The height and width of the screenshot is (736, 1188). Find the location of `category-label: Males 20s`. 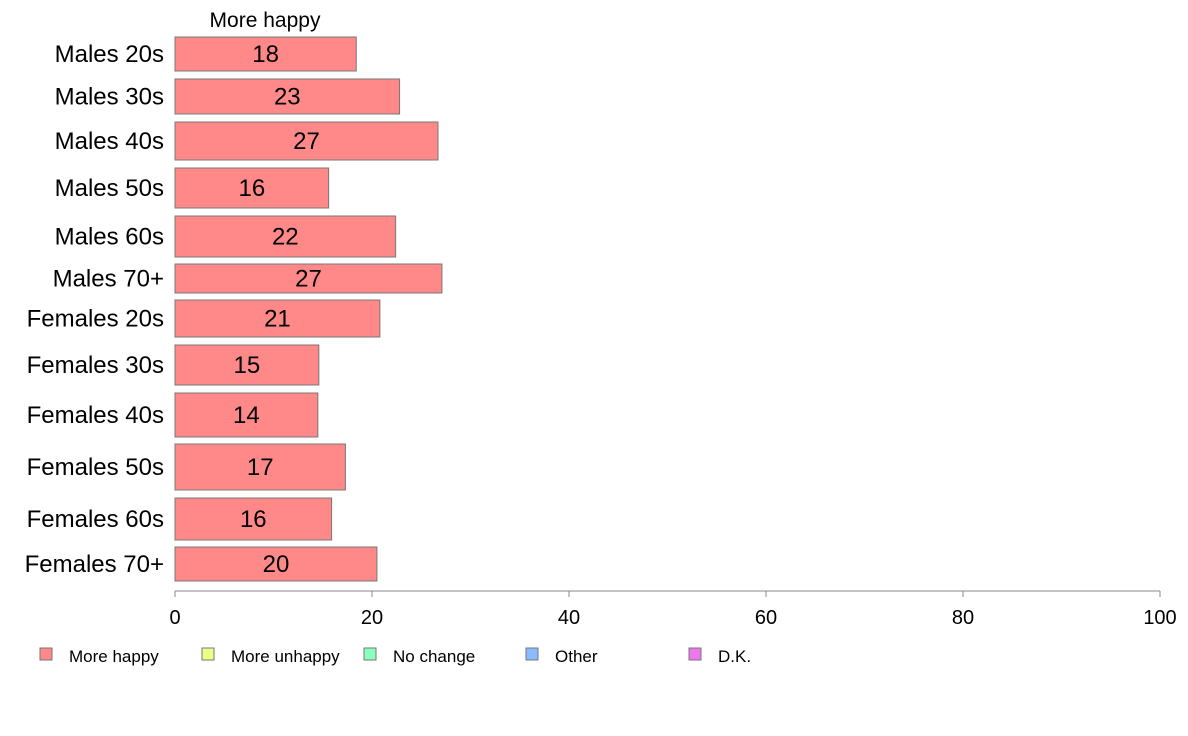

category-label: Males 20s is located at coordinates (109, 54).